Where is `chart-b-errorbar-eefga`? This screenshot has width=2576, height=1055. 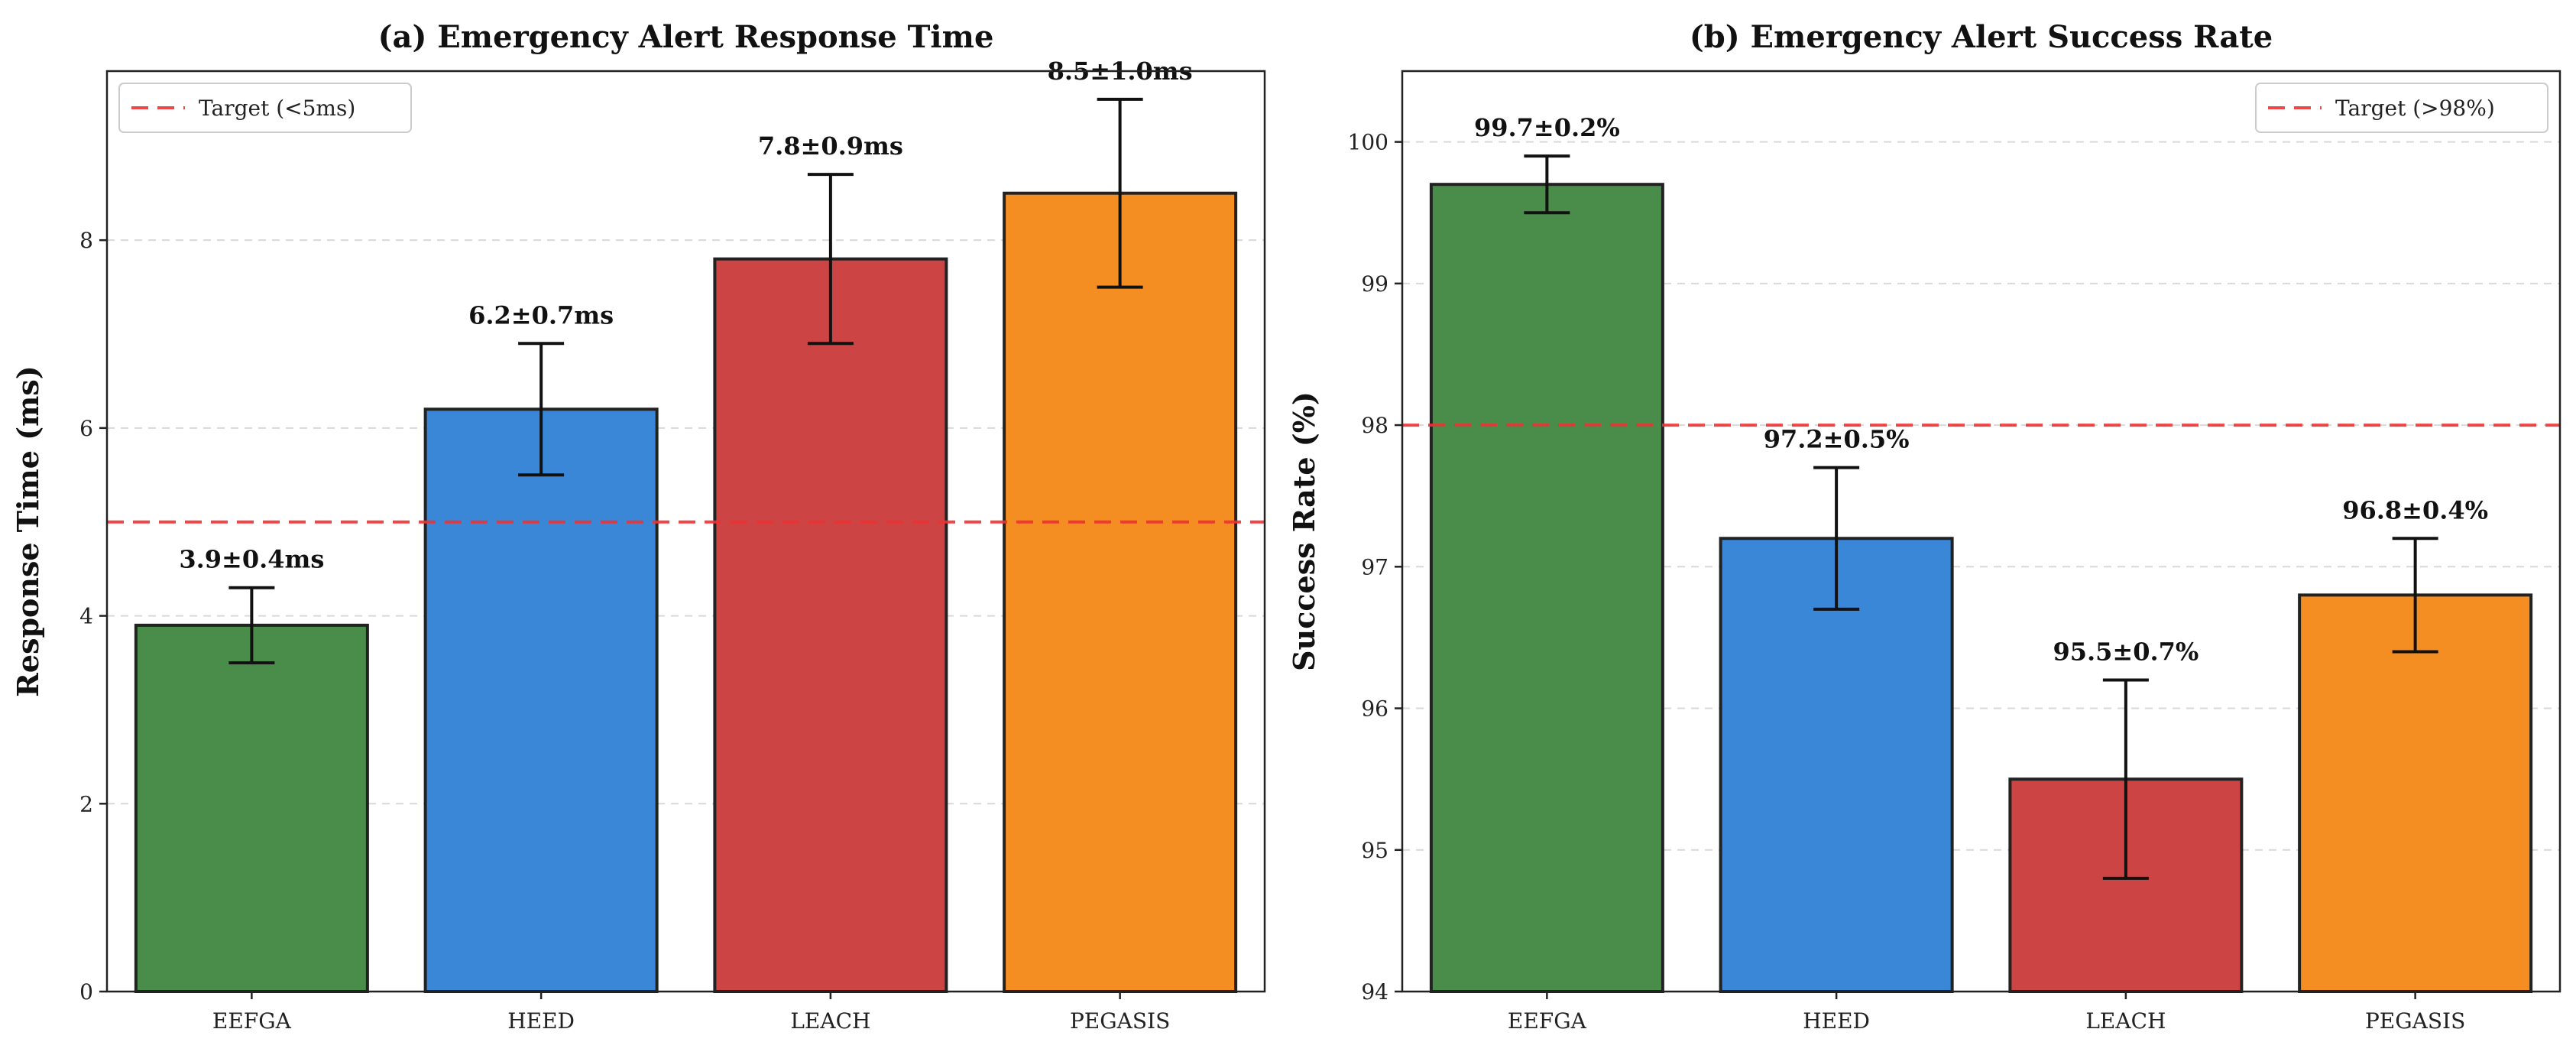 chart-b-errorbar-eefga is located at coordinates (1547, 184).